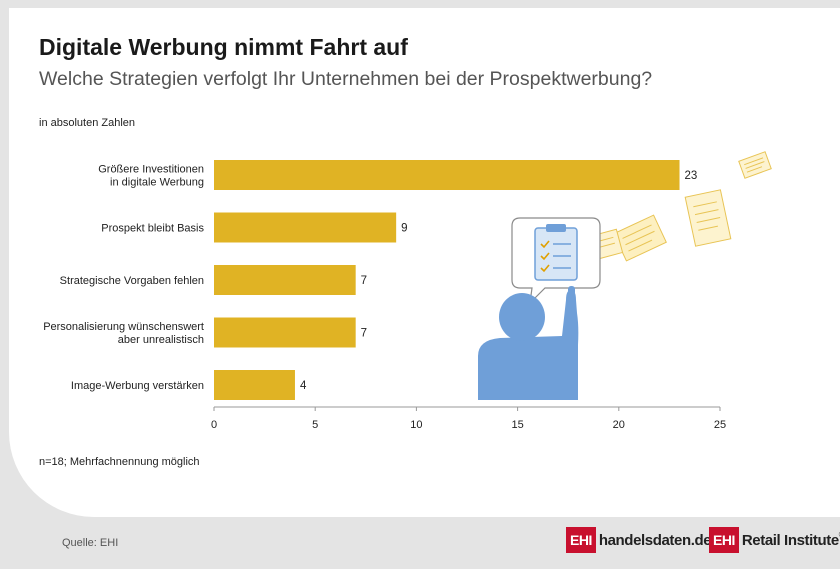 The height and width of the screenshot is (569, 840). I want to click on person-pointing-icon, so click(528, 343).